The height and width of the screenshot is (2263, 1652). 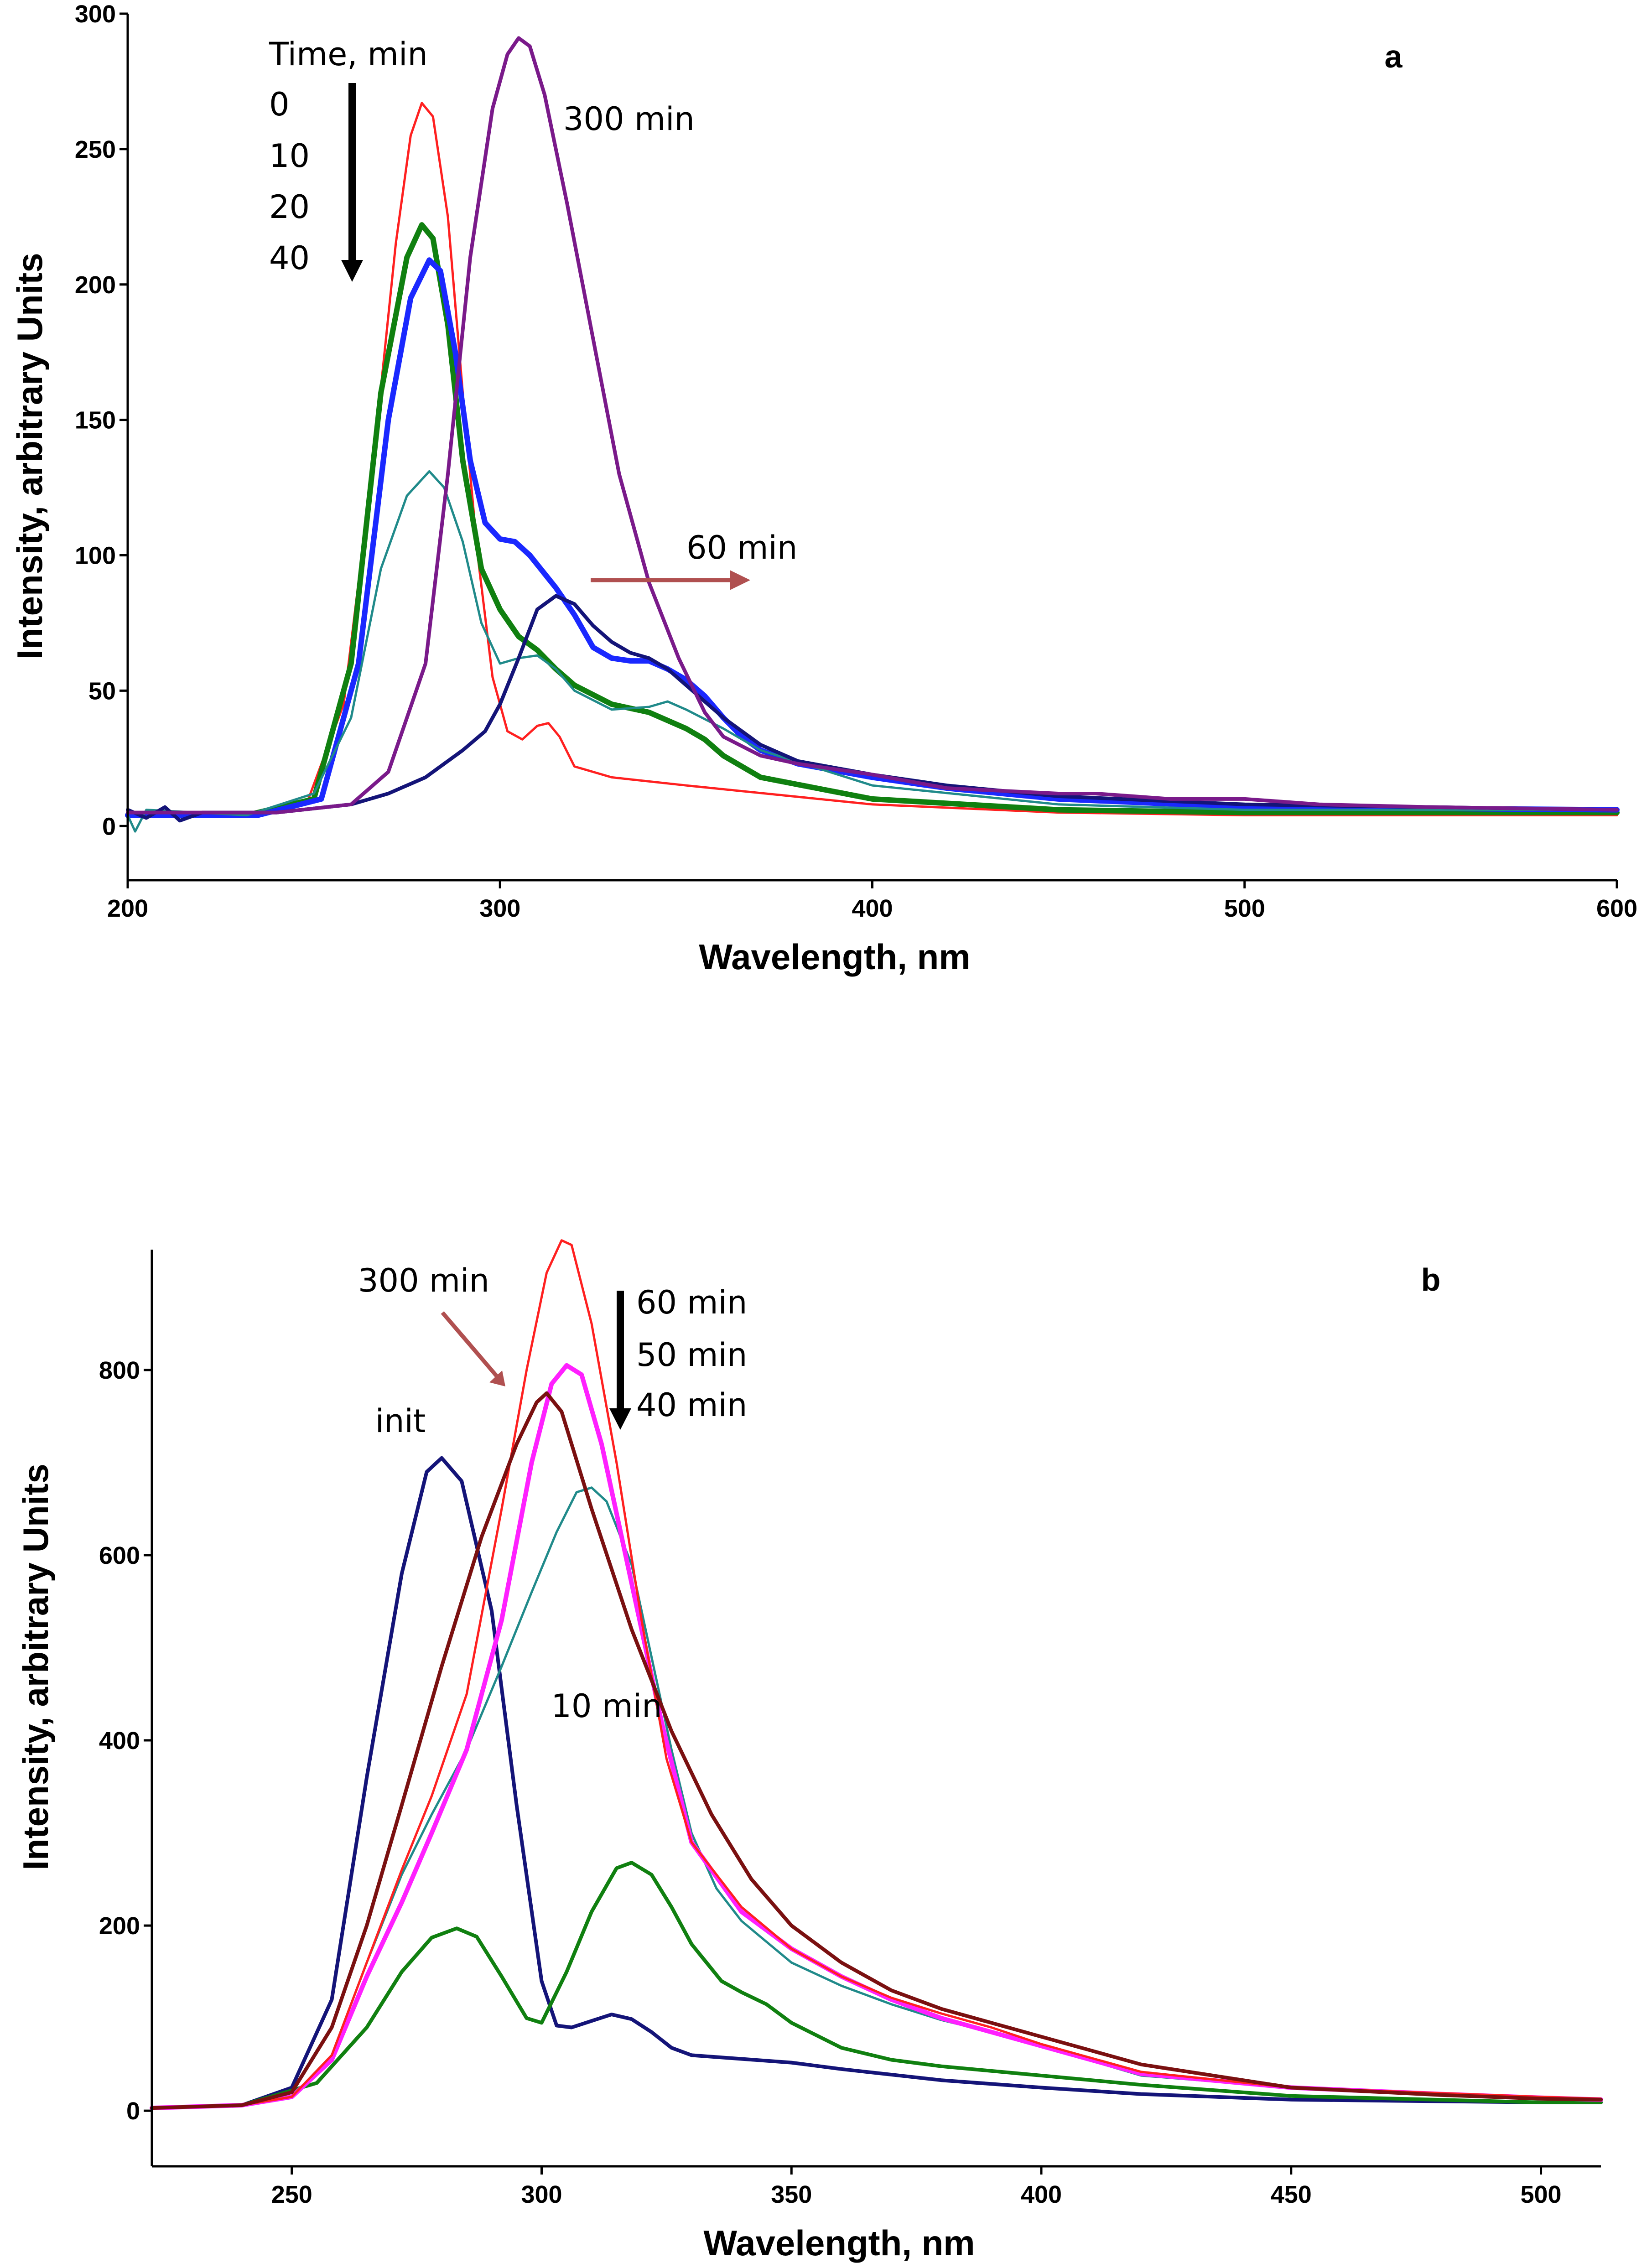 What do you see at coordinates (133, 2111) in the screenshot?
I see `panel-b-y-tick-label-0: 0` at bounding box center [133, 2111].